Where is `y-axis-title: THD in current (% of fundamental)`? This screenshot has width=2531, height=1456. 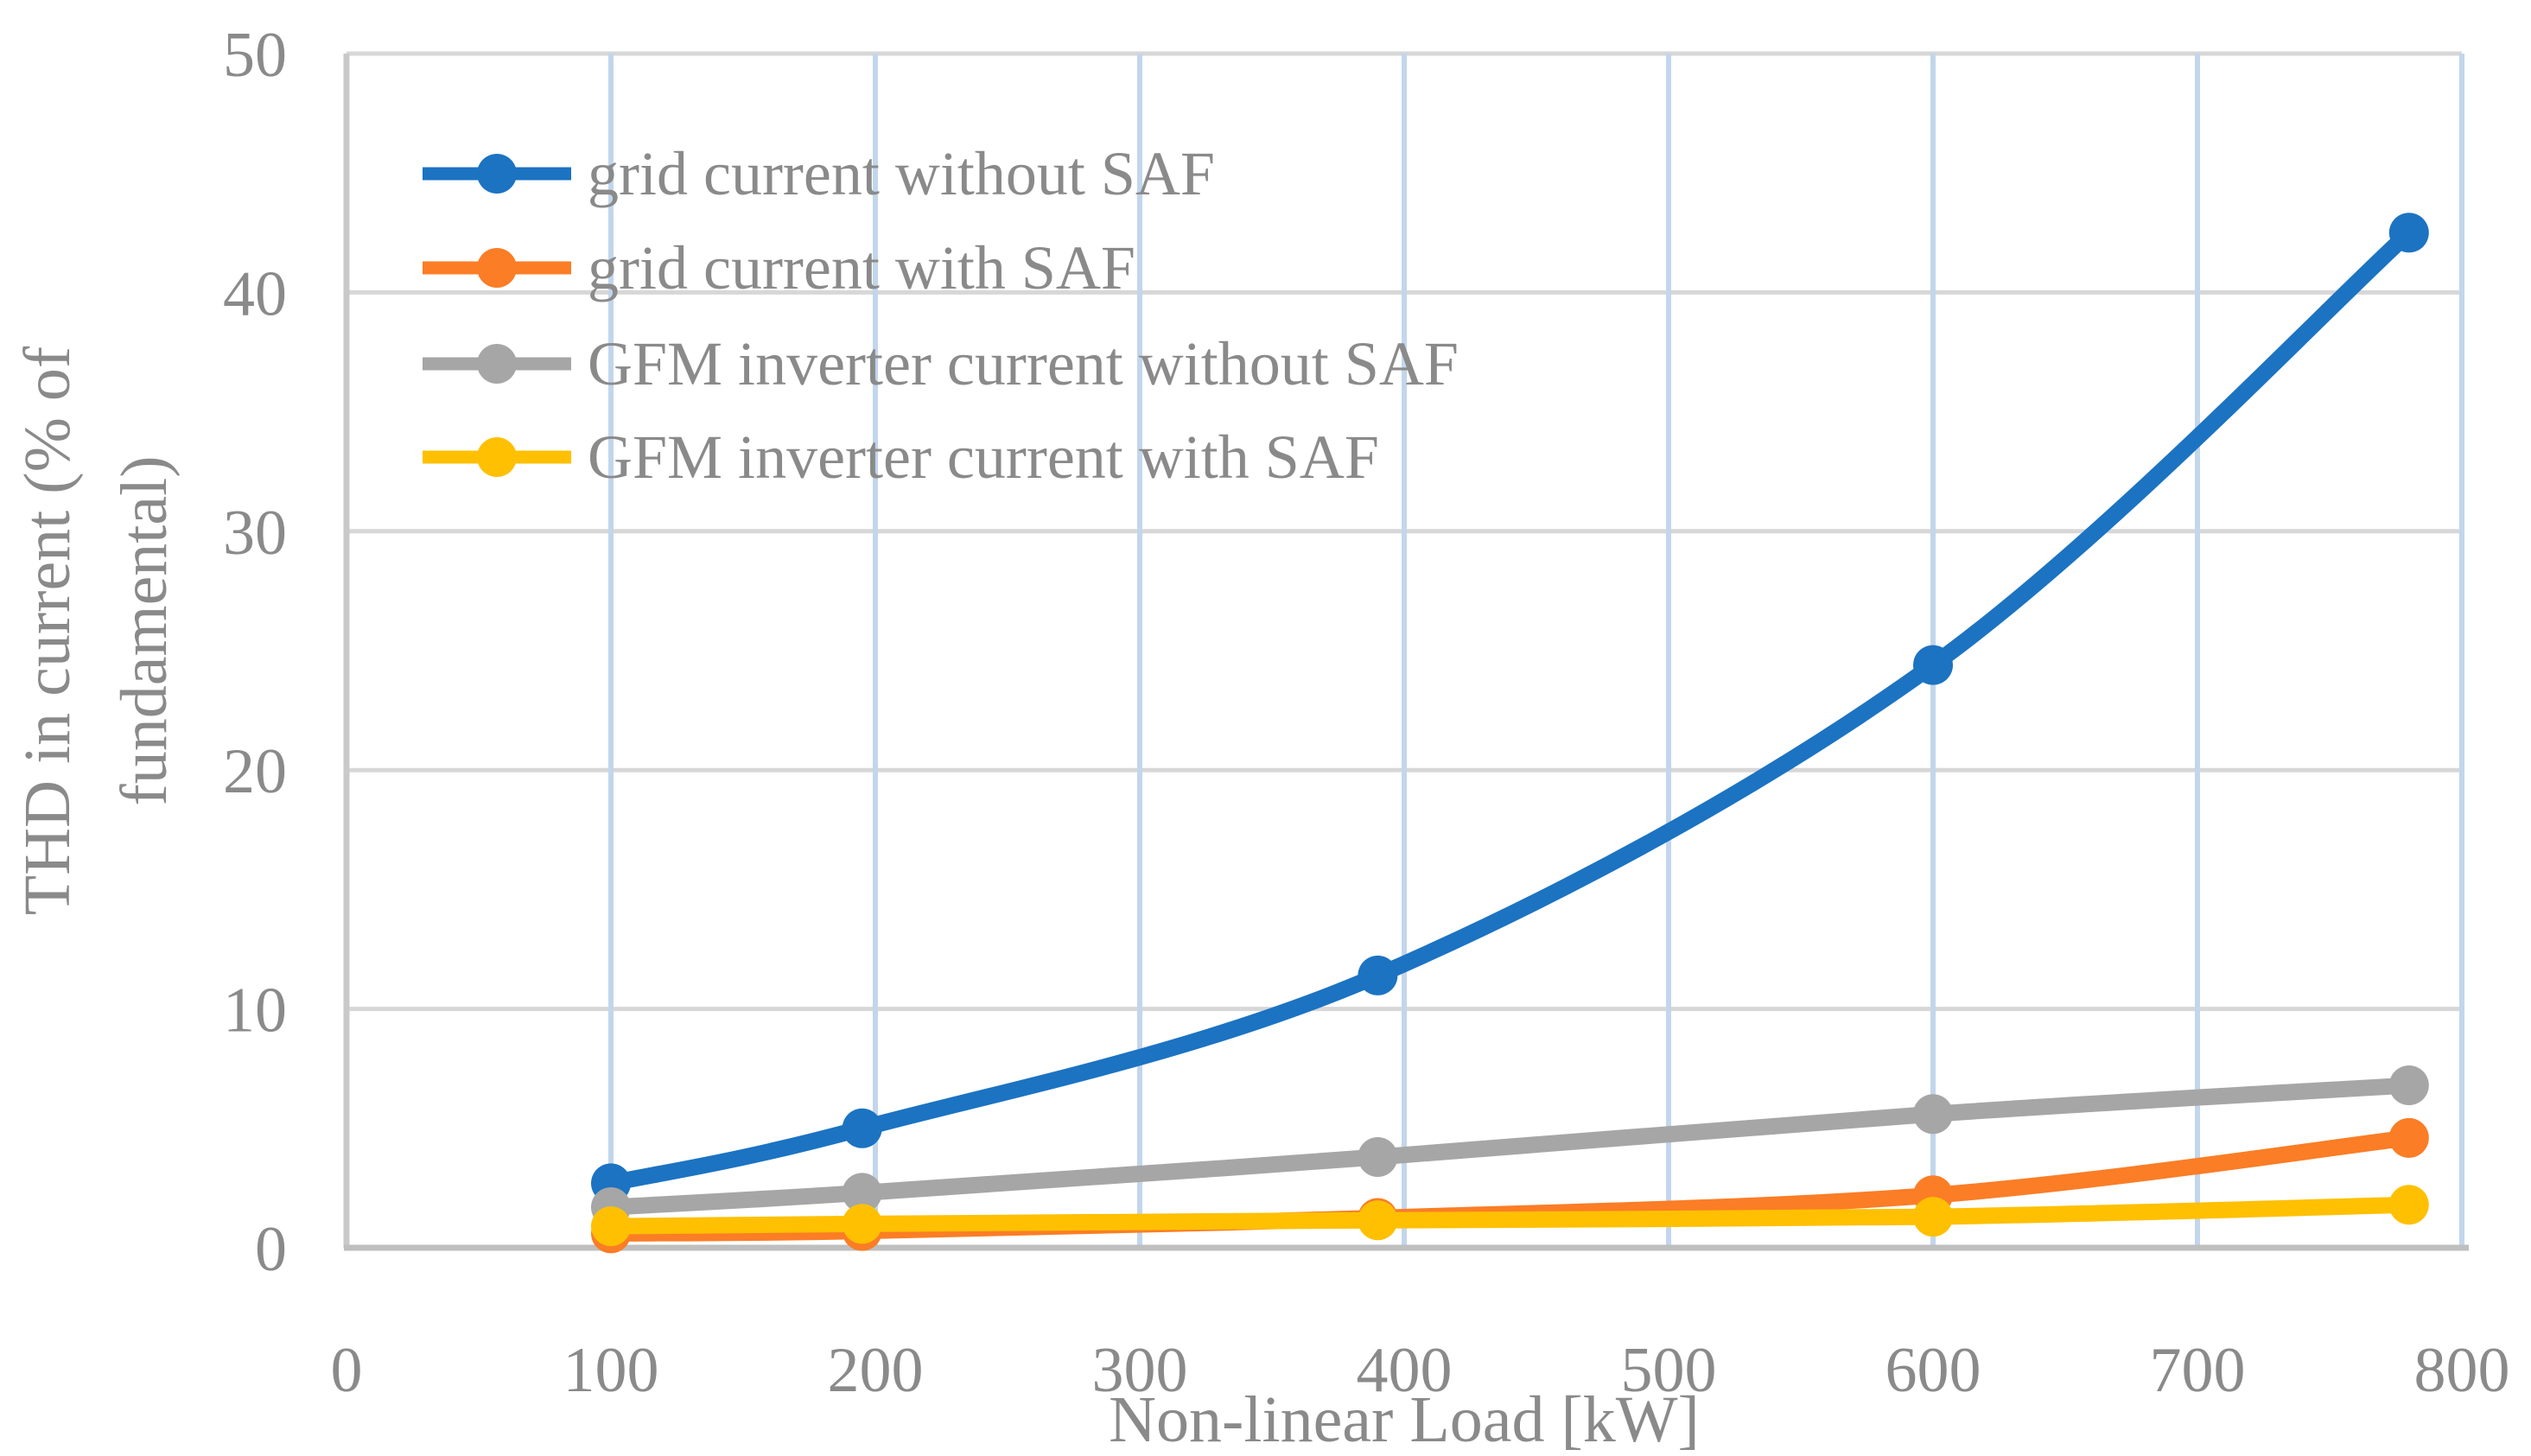
y-axis-title: THD in current (% of fundamental) is located at coordinates (96, 631).